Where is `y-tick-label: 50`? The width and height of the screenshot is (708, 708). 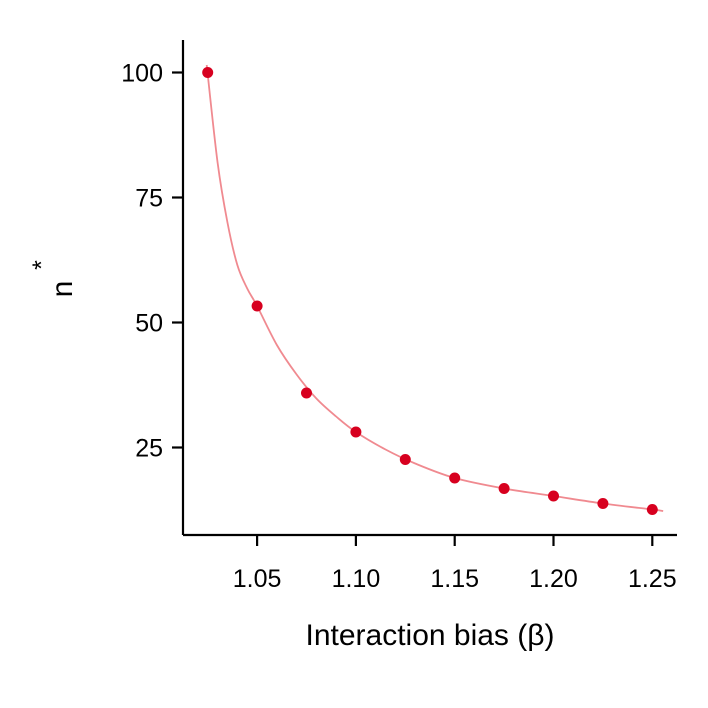 y-tick-label: 50 is located at coordinates (149, 324).